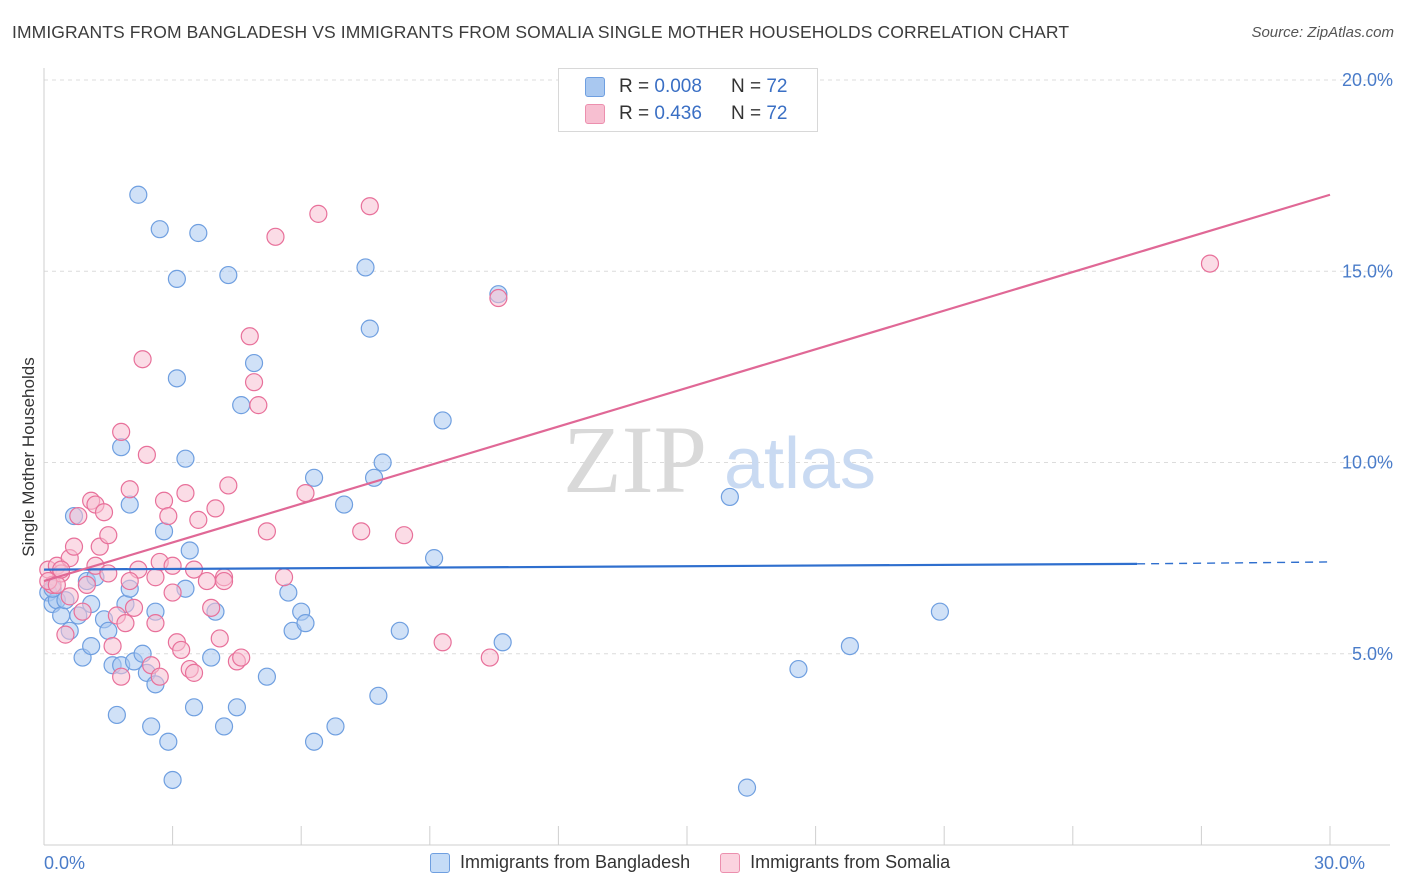 Image resolution: width=1406 pixels, height=892 pixels. I want to click on watermark-atlas: atlas, so click(800, 464).